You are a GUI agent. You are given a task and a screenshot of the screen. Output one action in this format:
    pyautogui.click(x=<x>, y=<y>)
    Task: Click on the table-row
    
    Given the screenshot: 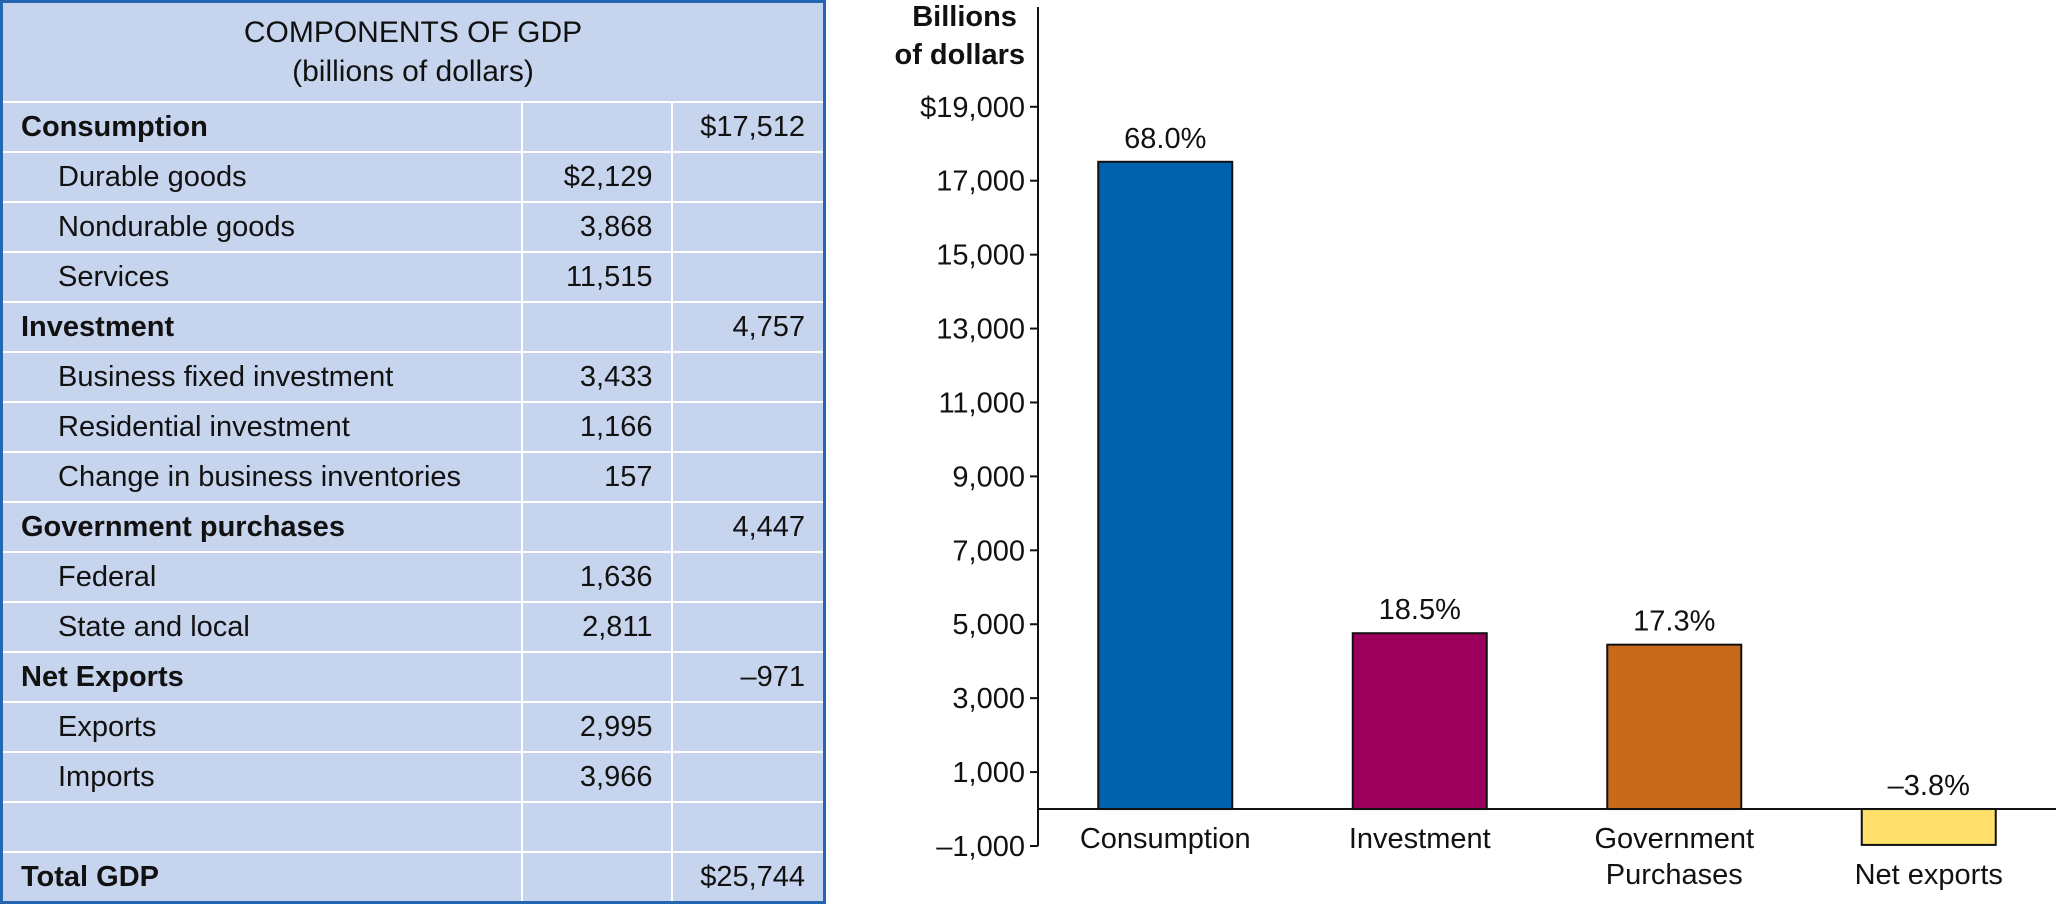 What is the action you would take?
    pyautogui.click(x=413, y=827)
    